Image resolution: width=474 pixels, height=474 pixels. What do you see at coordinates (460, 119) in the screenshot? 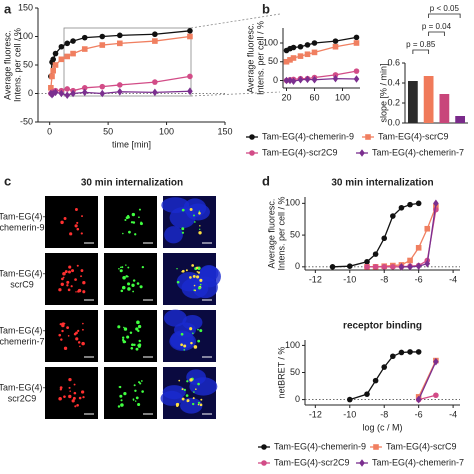
I see `bar` at bounding box center [460, 119].